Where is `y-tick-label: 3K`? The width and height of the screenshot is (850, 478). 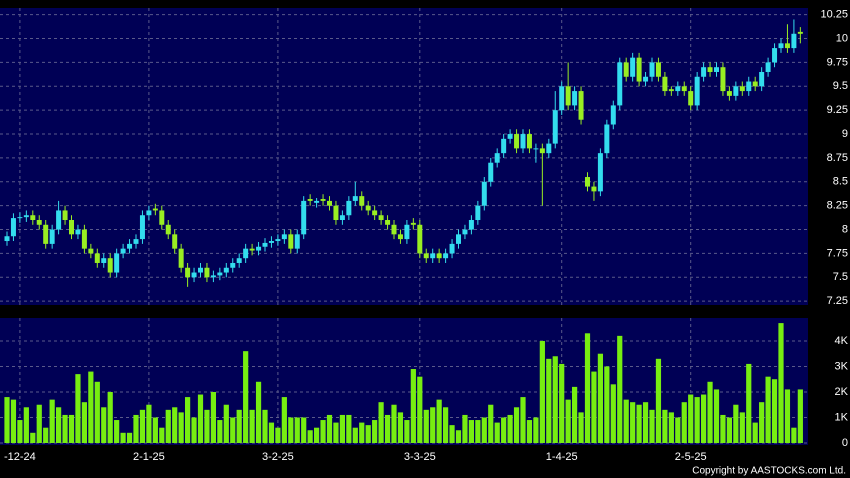 y-tick-label: 3K is located at coordinates (842, 366).